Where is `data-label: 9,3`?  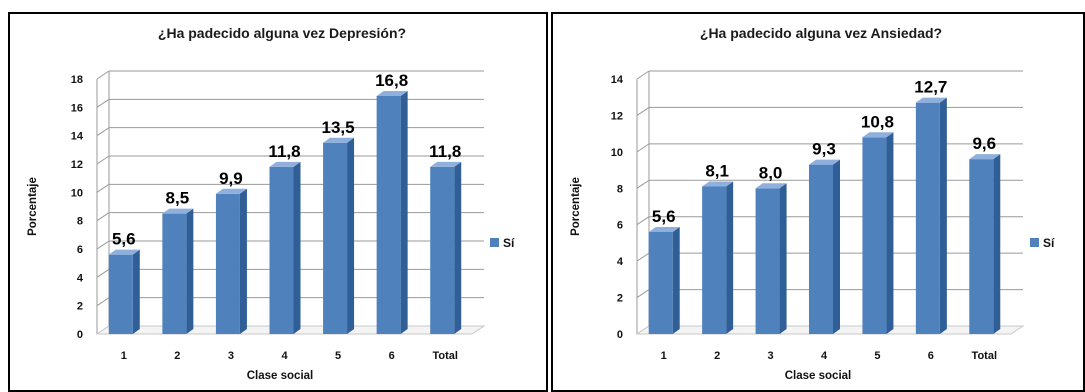 data-label: 9,3 is located at coordinates (824, 149).